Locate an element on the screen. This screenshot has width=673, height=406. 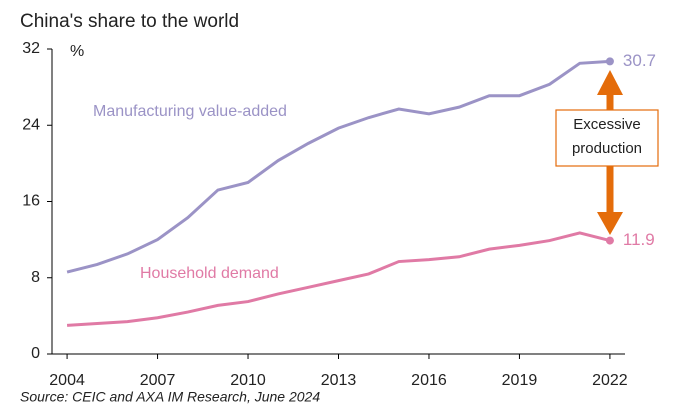
value-label: 30.7 is located at coordinates (639, 60).